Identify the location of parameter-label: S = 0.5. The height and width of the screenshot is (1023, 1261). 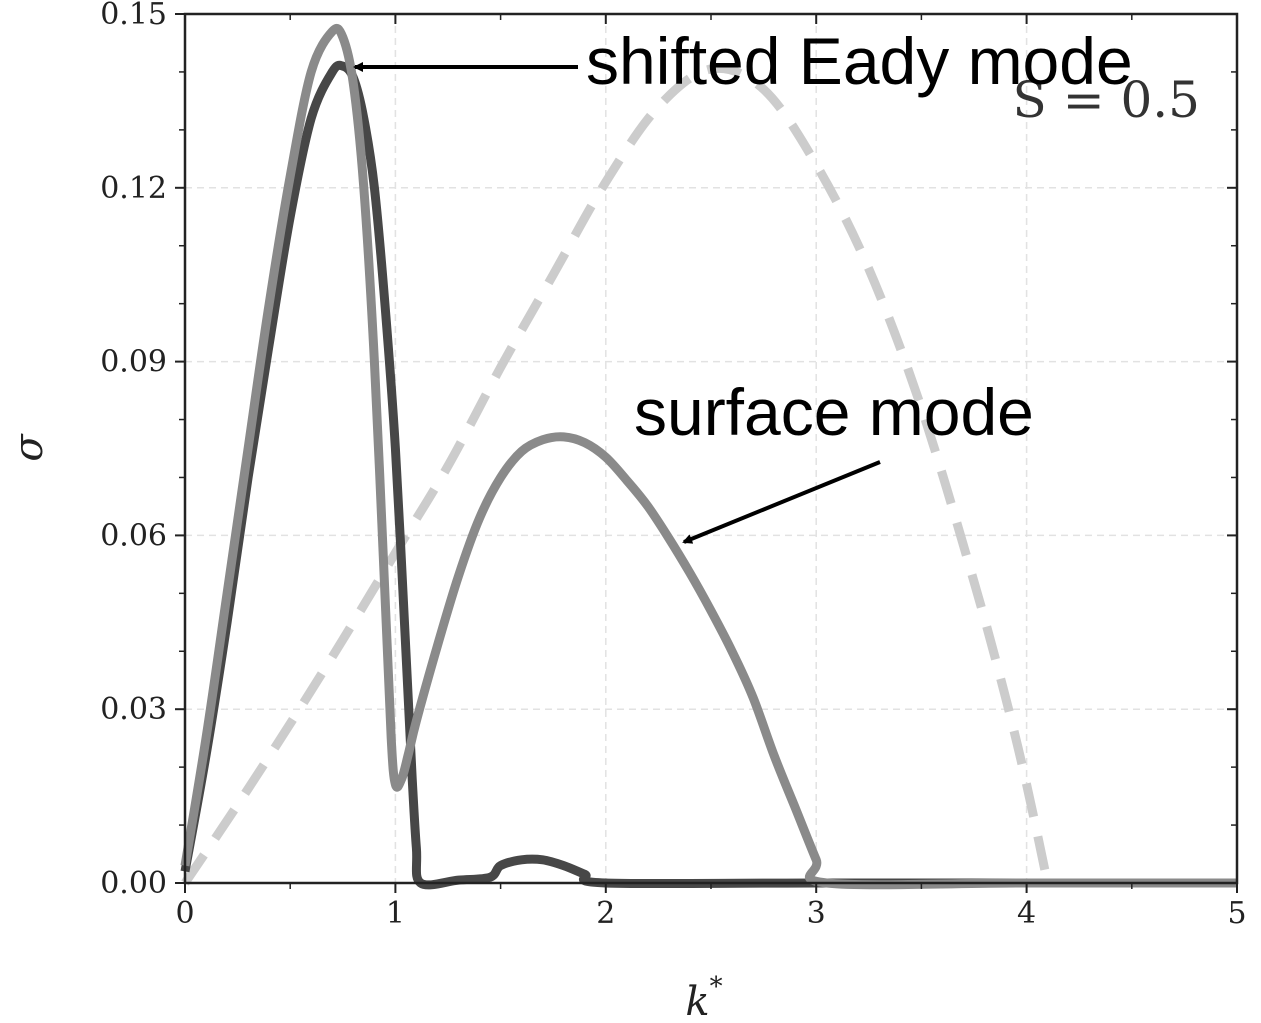
(1106, 100).